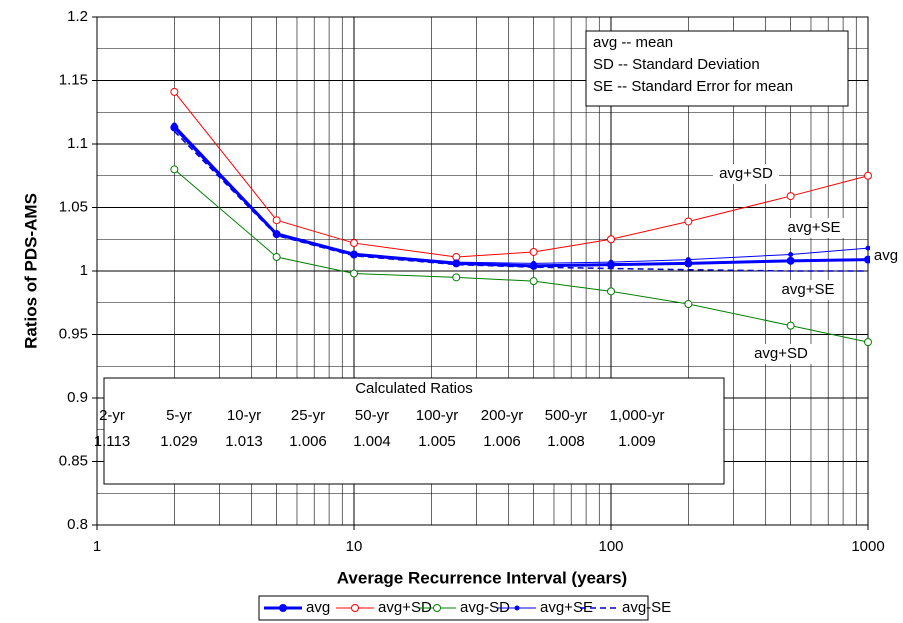  Describe the element at coordinates (405, 607) in the screenshot. I see `legend-label: avg+SD` at that location.